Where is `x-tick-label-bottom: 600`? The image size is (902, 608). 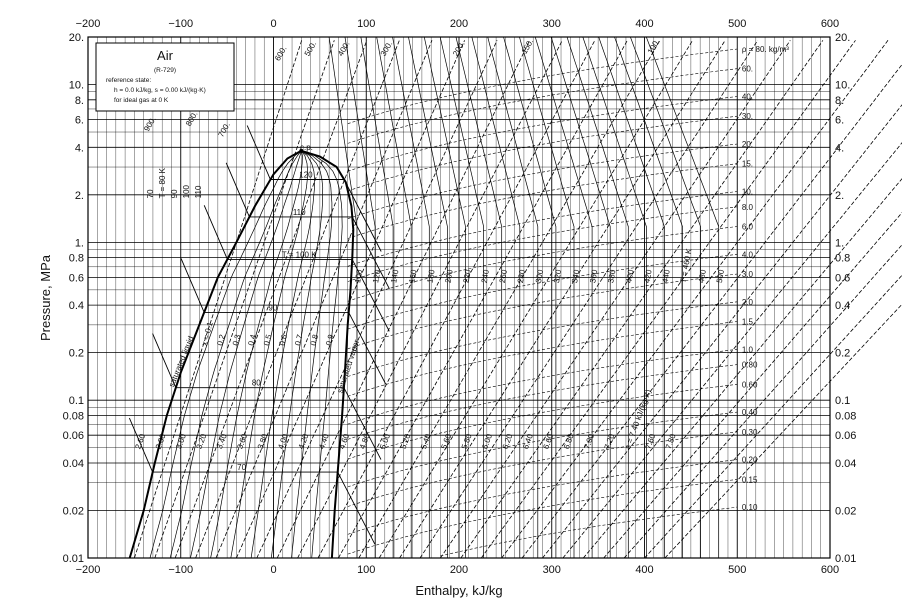 x-tick-label-bottom: 600 is located at coordinates (830, 570).